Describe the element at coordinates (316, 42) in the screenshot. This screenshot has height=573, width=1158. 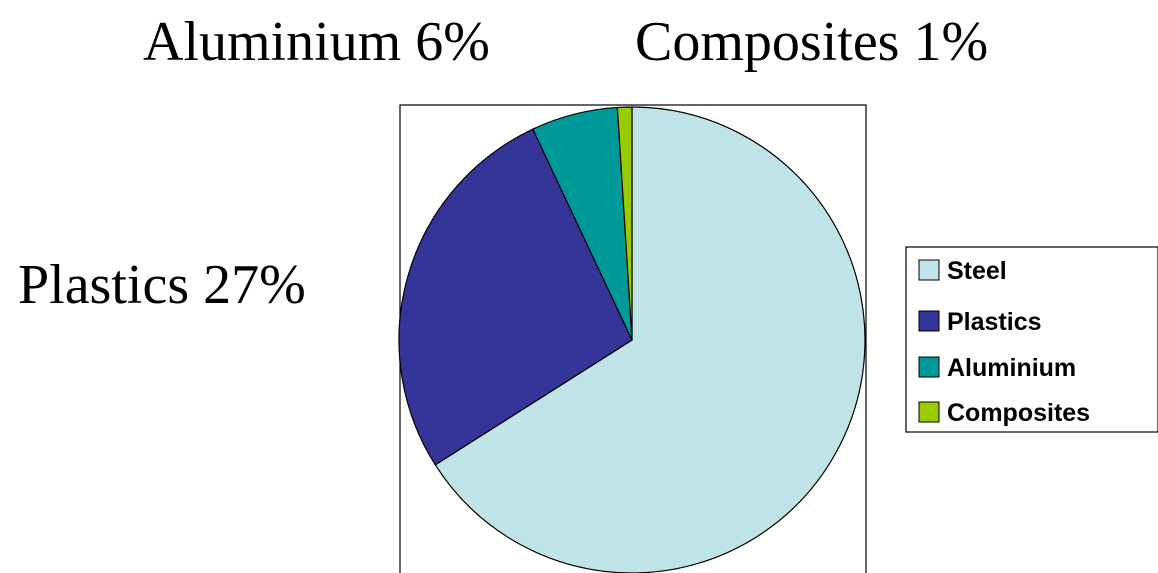
I see `slice-label-aluminium: Aluminium 6%` at that location.